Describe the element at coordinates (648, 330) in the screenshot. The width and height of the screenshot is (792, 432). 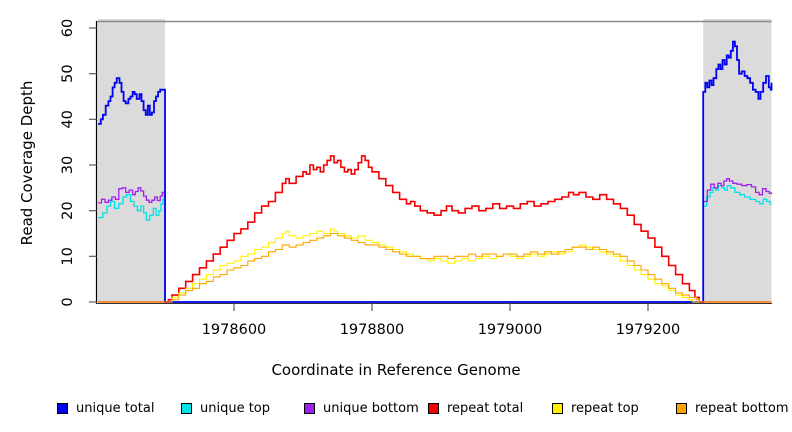
I see `x-tick-label: 1979200` at that location.